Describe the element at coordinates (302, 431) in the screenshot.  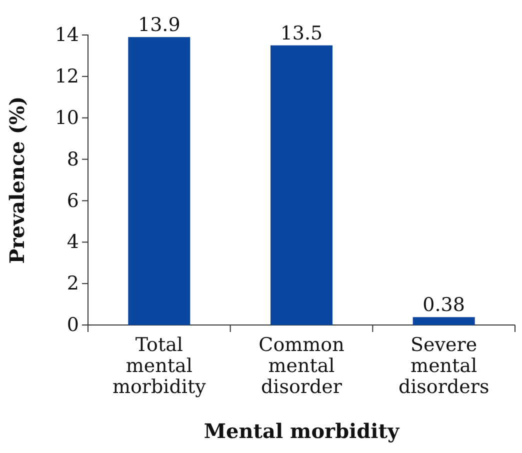
I see `x-axis-title: Mental morbidity` at that location.